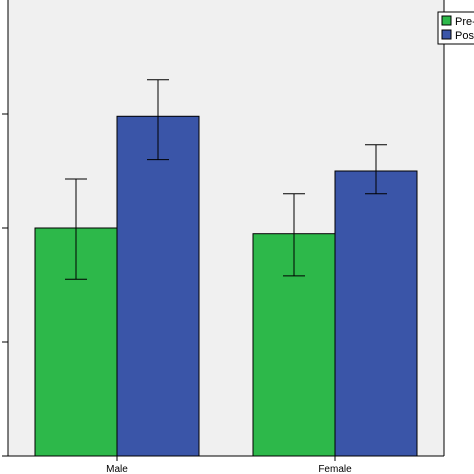 This screenshot has height=474, width=474. I want to click on x-tick-labels: Male Female, so click(229, 465).